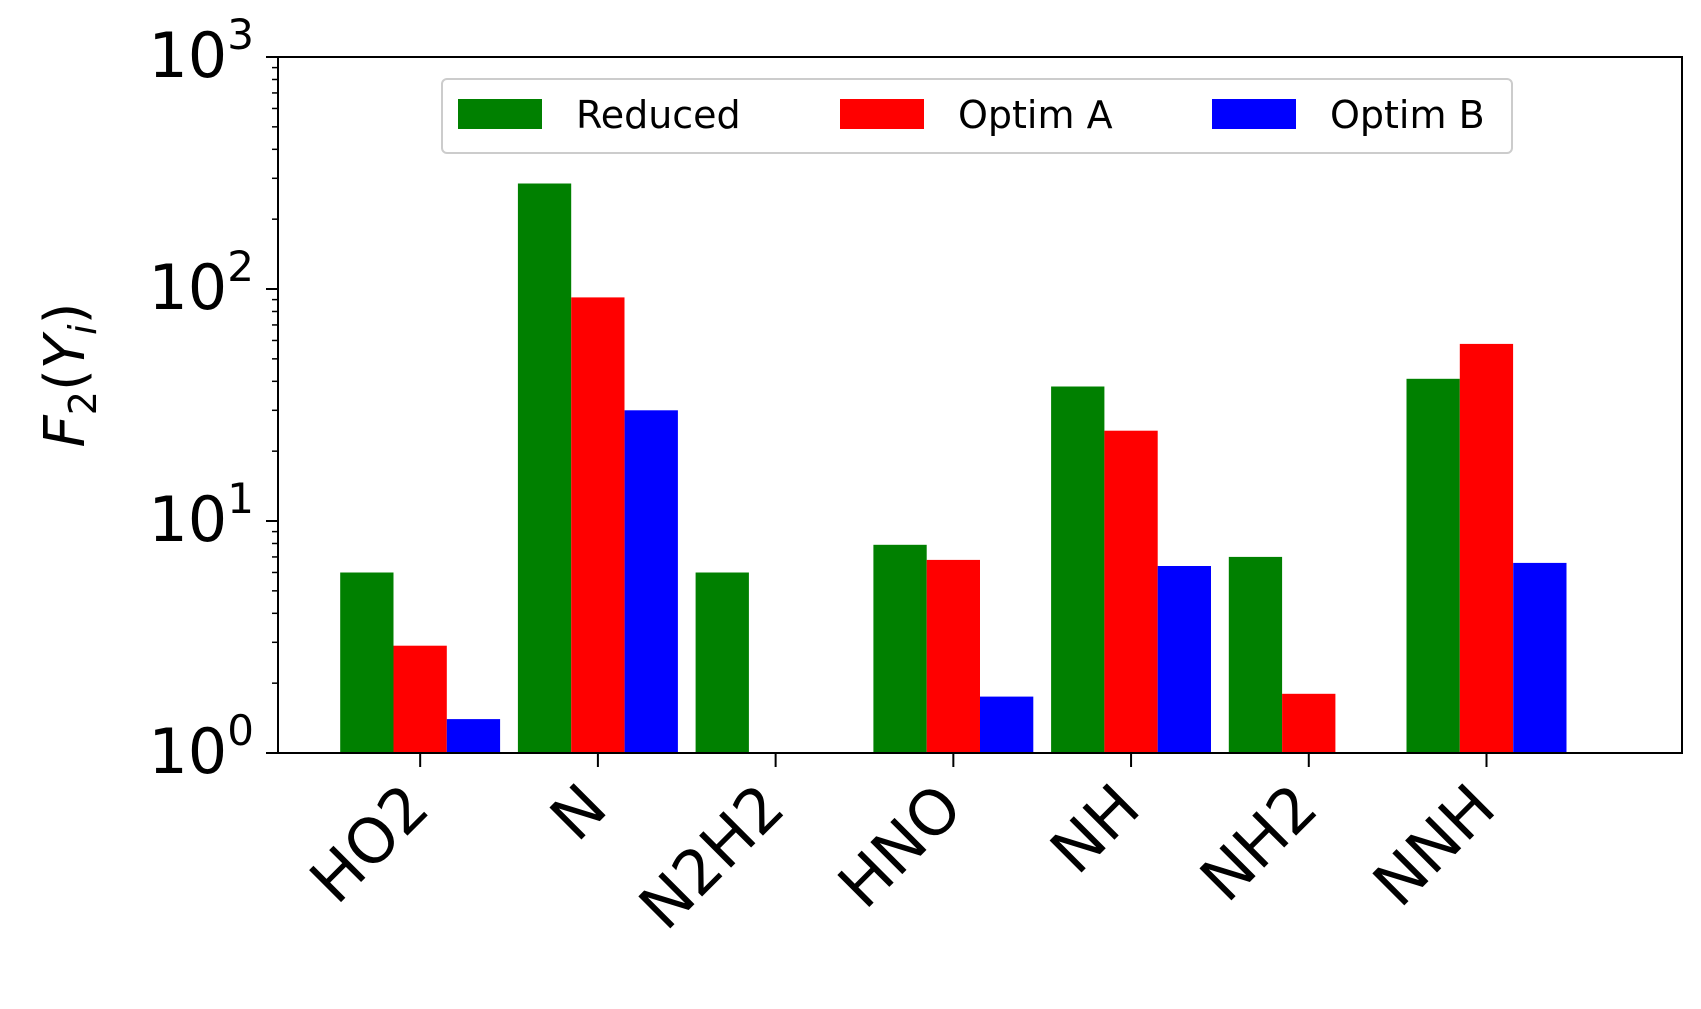  What do you see at coordinates (201, 283) in the screenshot?
I see `y-tick-label: 10²` at bounding box center [201, 283].